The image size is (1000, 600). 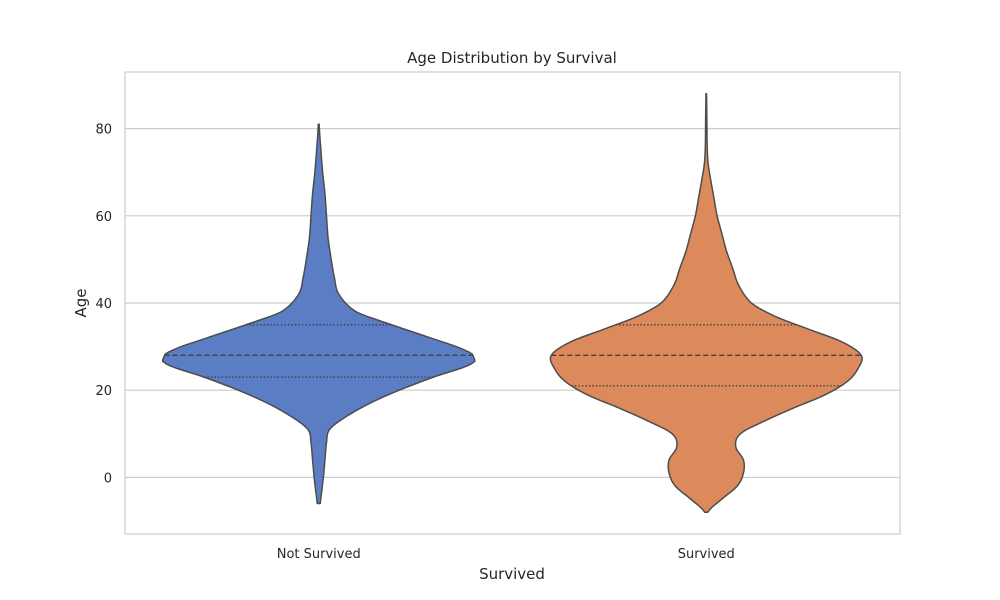 I want to click on y-tick-label: 60, so click(x=103, y=217).